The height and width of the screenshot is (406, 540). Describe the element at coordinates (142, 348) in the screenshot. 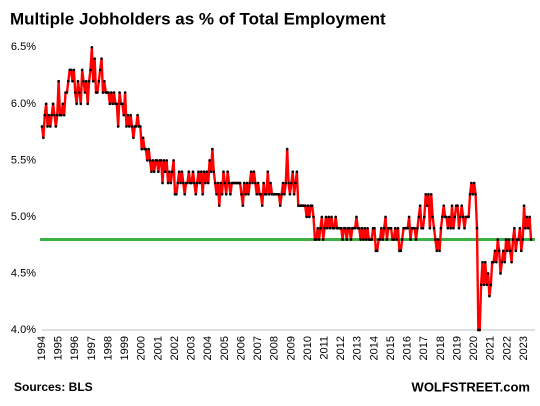

I see `x-tick-label: 2000` at that location.